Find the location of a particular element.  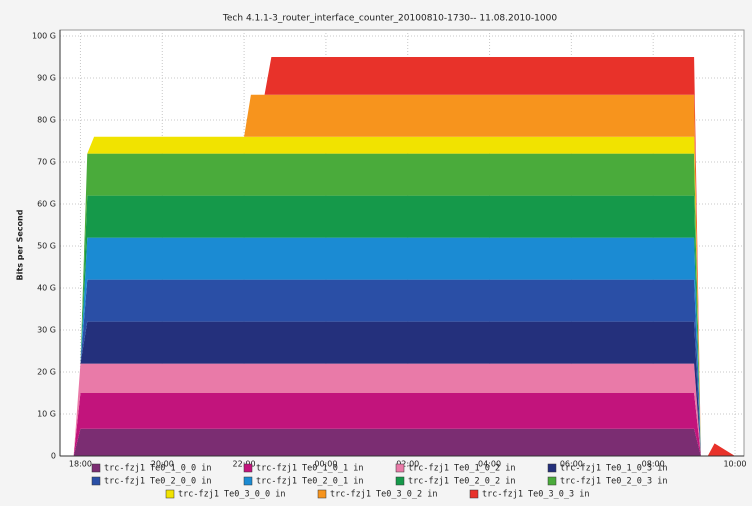

y-tick-label: 20 G is located at coordinates (46, 372).